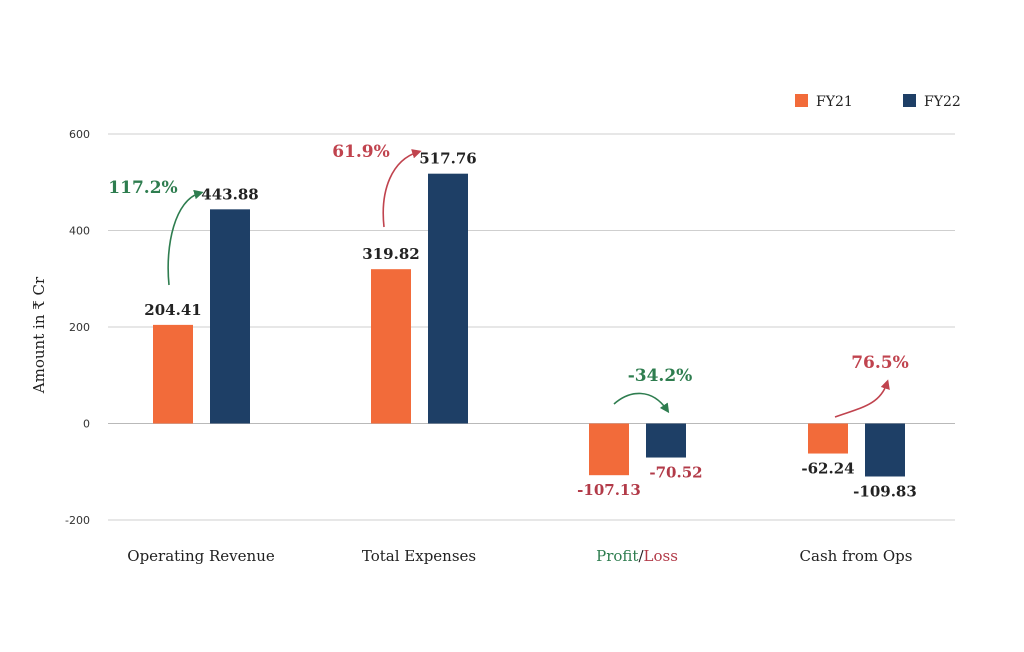  Describe the element at coordinates (172, 310) in the screenshot. I see `data-label: 204.41` at that location.